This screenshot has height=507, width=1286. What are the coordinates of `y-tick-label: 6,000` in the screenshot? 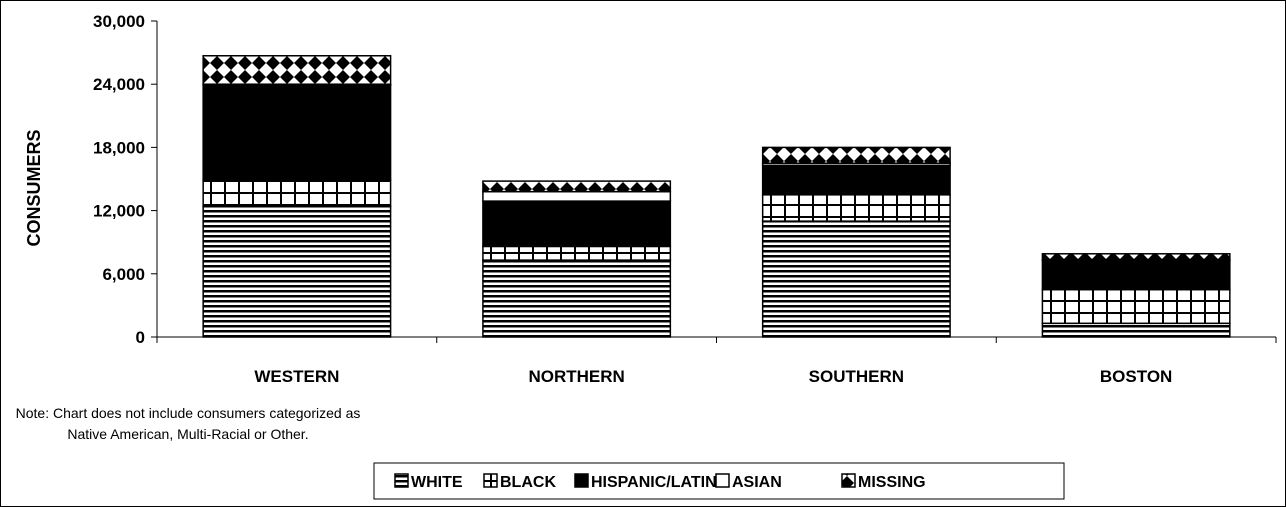 It's located at (123, 274).